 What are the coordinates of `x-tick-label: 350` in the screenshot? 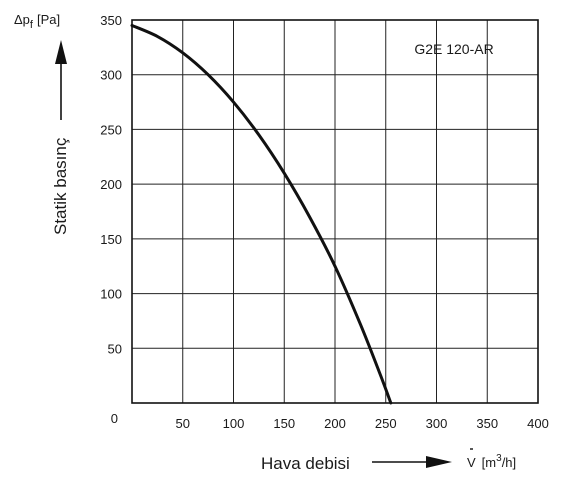 It's located at (487, 423).